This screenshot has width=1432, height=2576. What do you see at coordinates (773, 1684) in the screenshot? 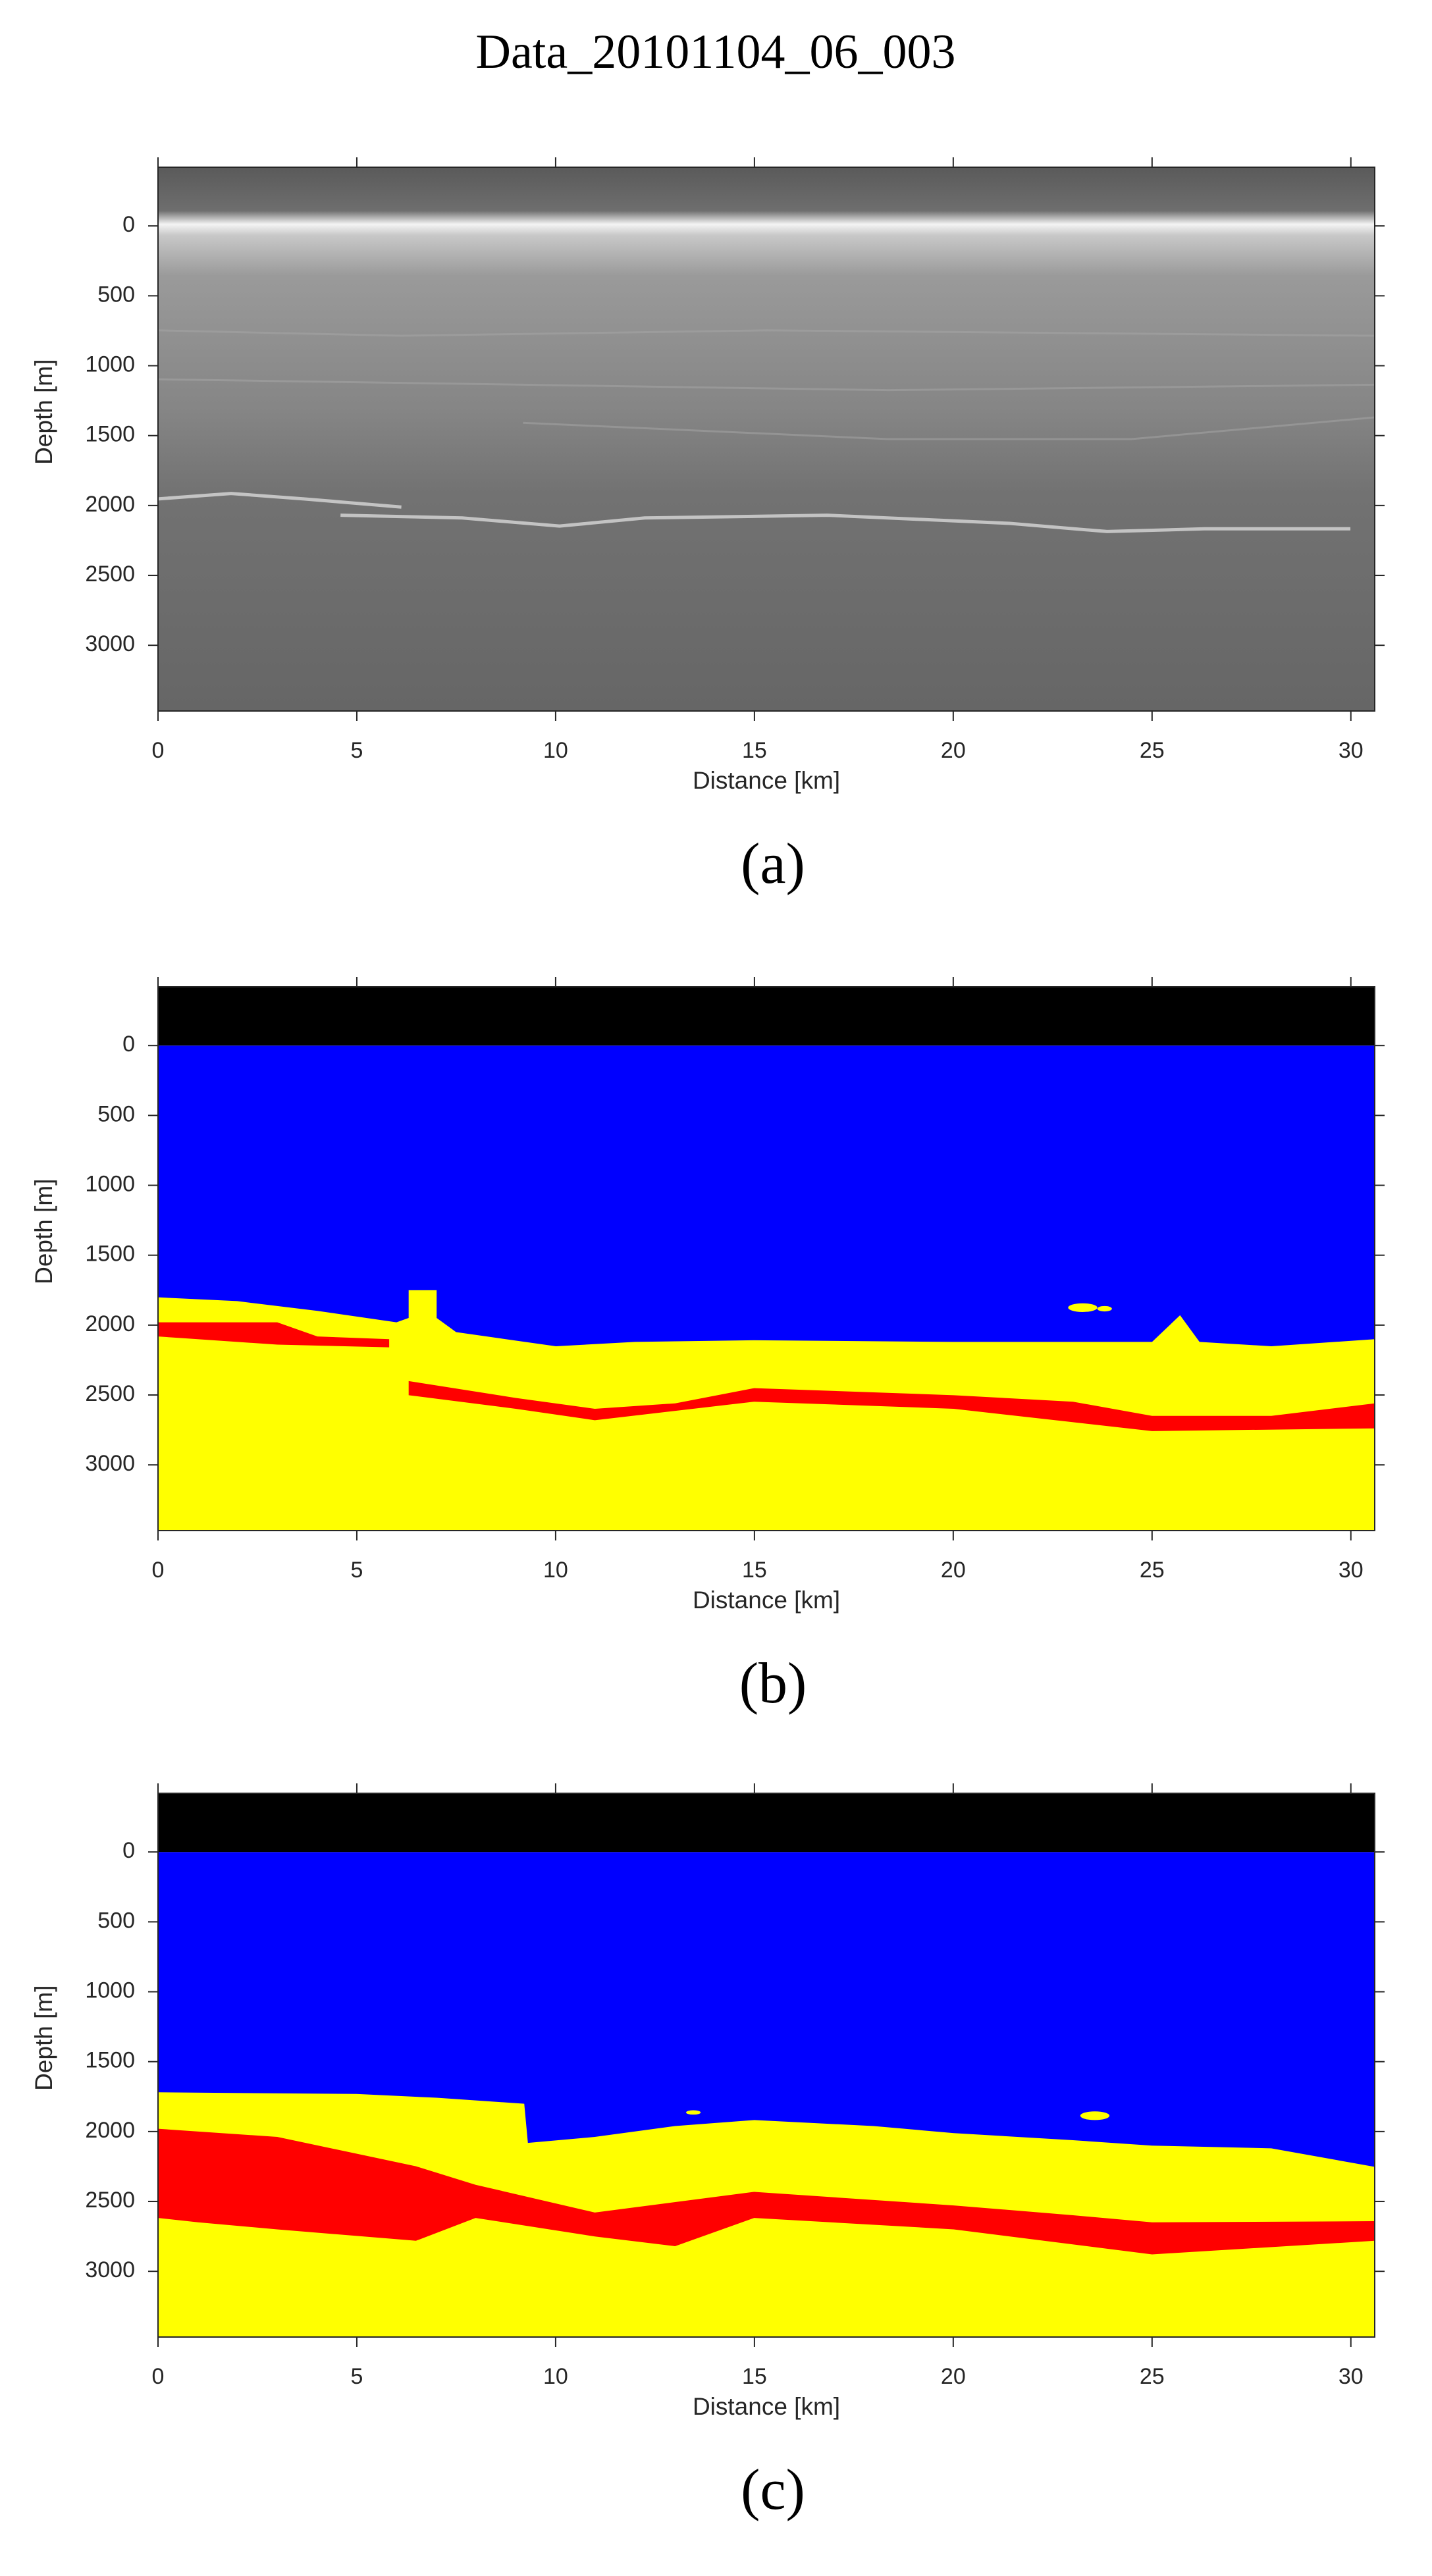
I see `panel-caption: (b)` at bounding box center [773, 1684].